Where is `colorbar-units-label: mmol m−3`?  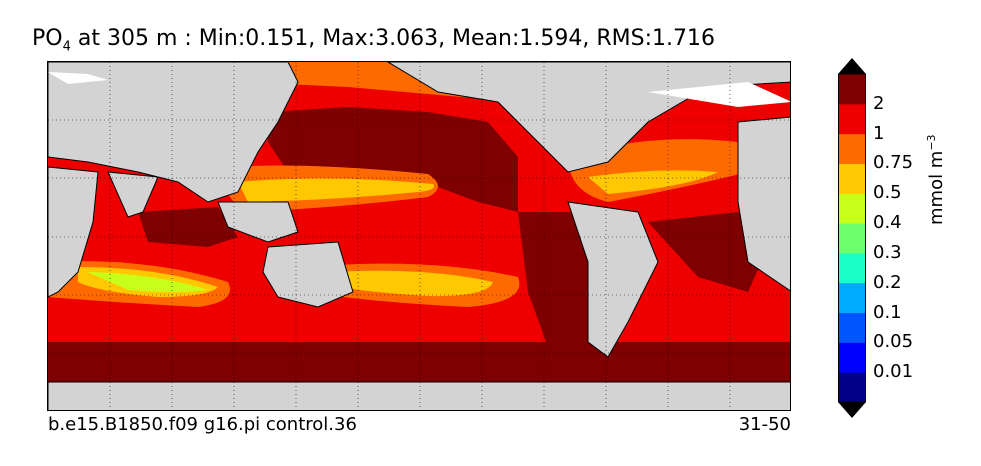
colorbar-units-label: mmol m−3 is located at coordinates (936, 179).